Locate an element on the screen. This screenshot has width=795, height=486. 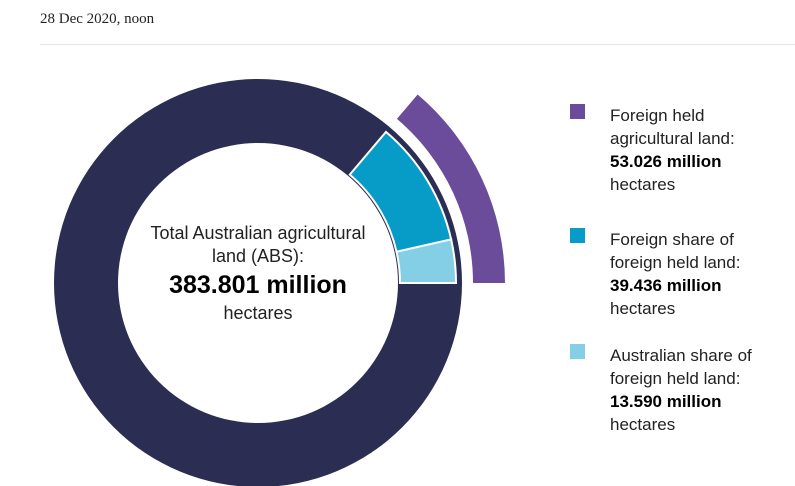
outer-segment is located at coordinates (450, 188).